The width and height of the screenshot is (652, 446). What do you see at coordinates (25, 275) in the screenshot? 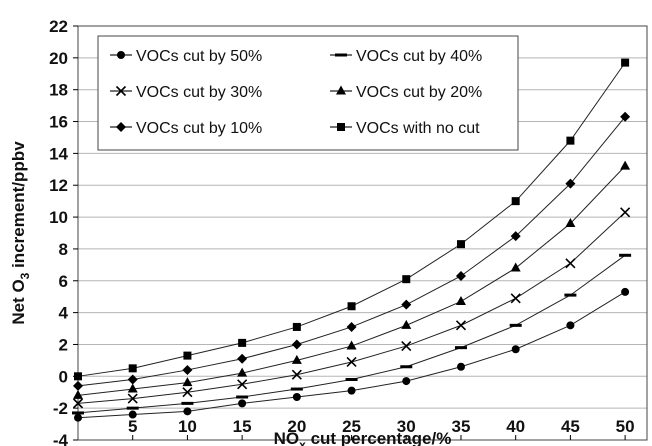
I see `y-axis-title-sub: 3` at bounding box center [25, 275].